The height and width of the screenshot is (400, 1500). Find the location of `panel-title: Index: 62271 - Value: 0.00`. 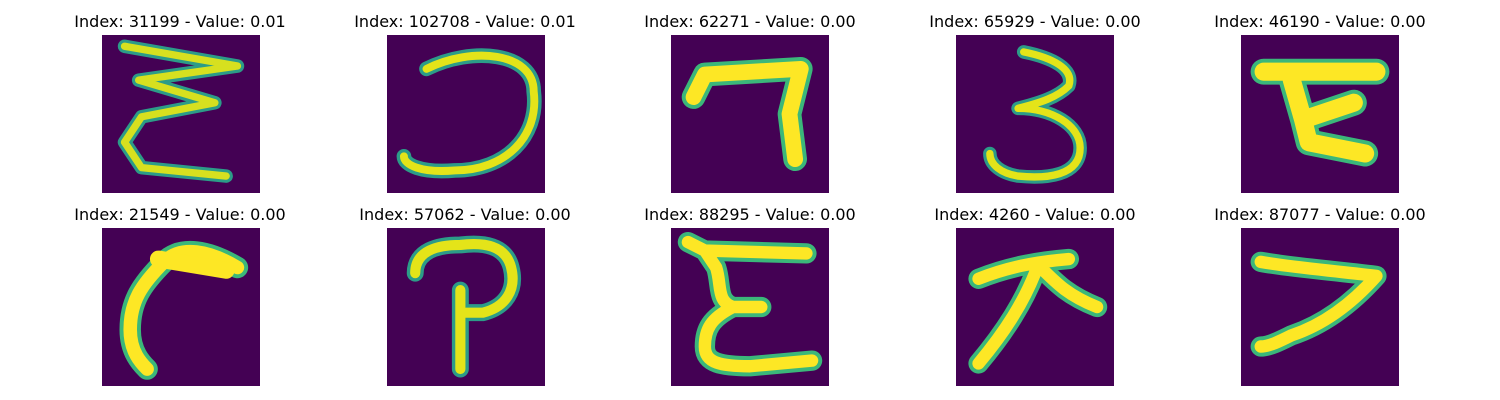

panel-title: Index: 62271 - Value: 0.00 is located at coordinates (750, 21).